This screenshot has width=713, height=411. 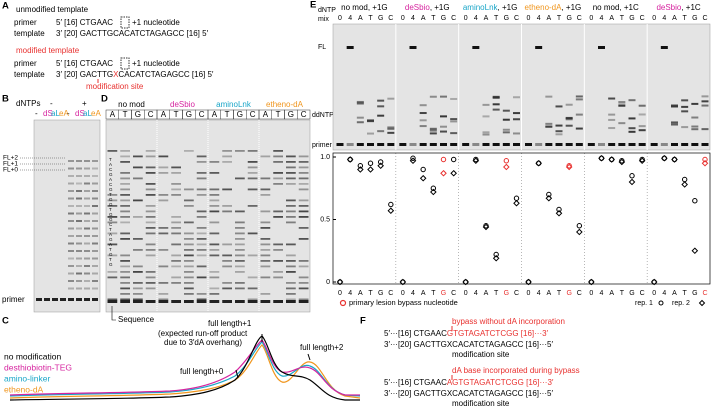 What do you see at coordinates (322, 47) in the screenshot?
I see `label: FL` at bounding box center [322, 47].